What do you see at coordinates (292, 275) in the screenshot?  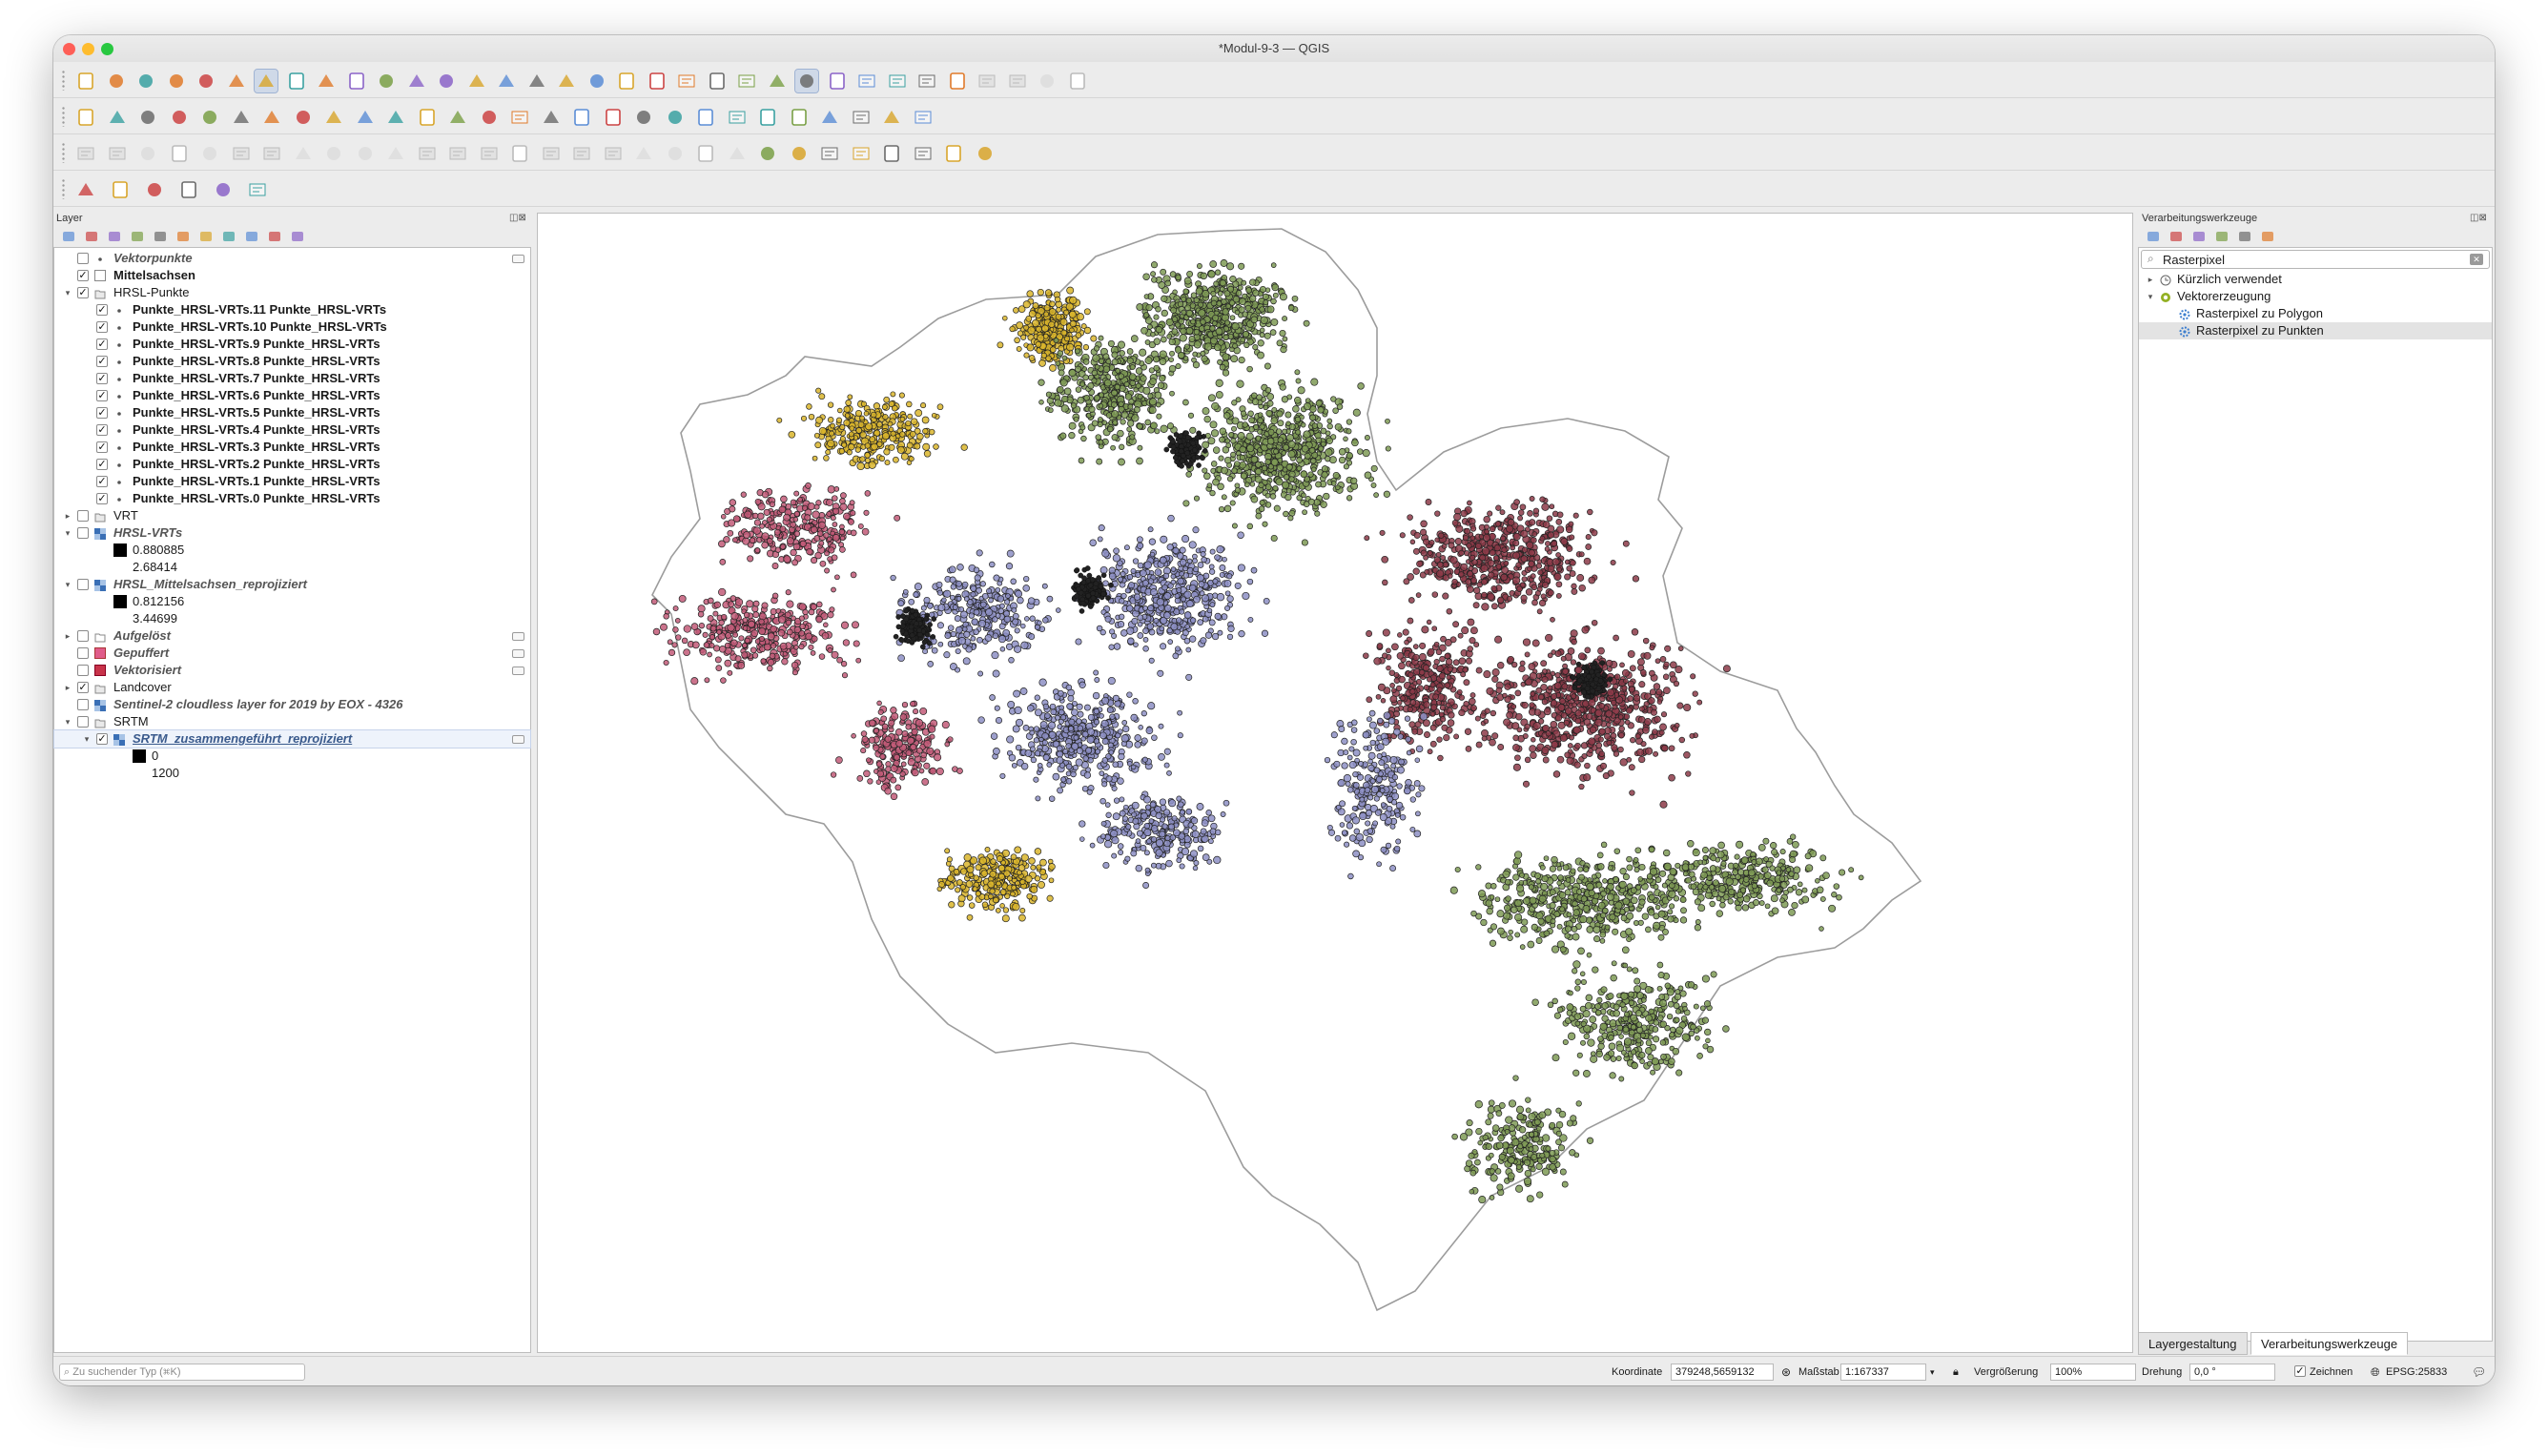 I see `layer-row: ✓ Mittelsachsen` at bounding box center [292, 275].